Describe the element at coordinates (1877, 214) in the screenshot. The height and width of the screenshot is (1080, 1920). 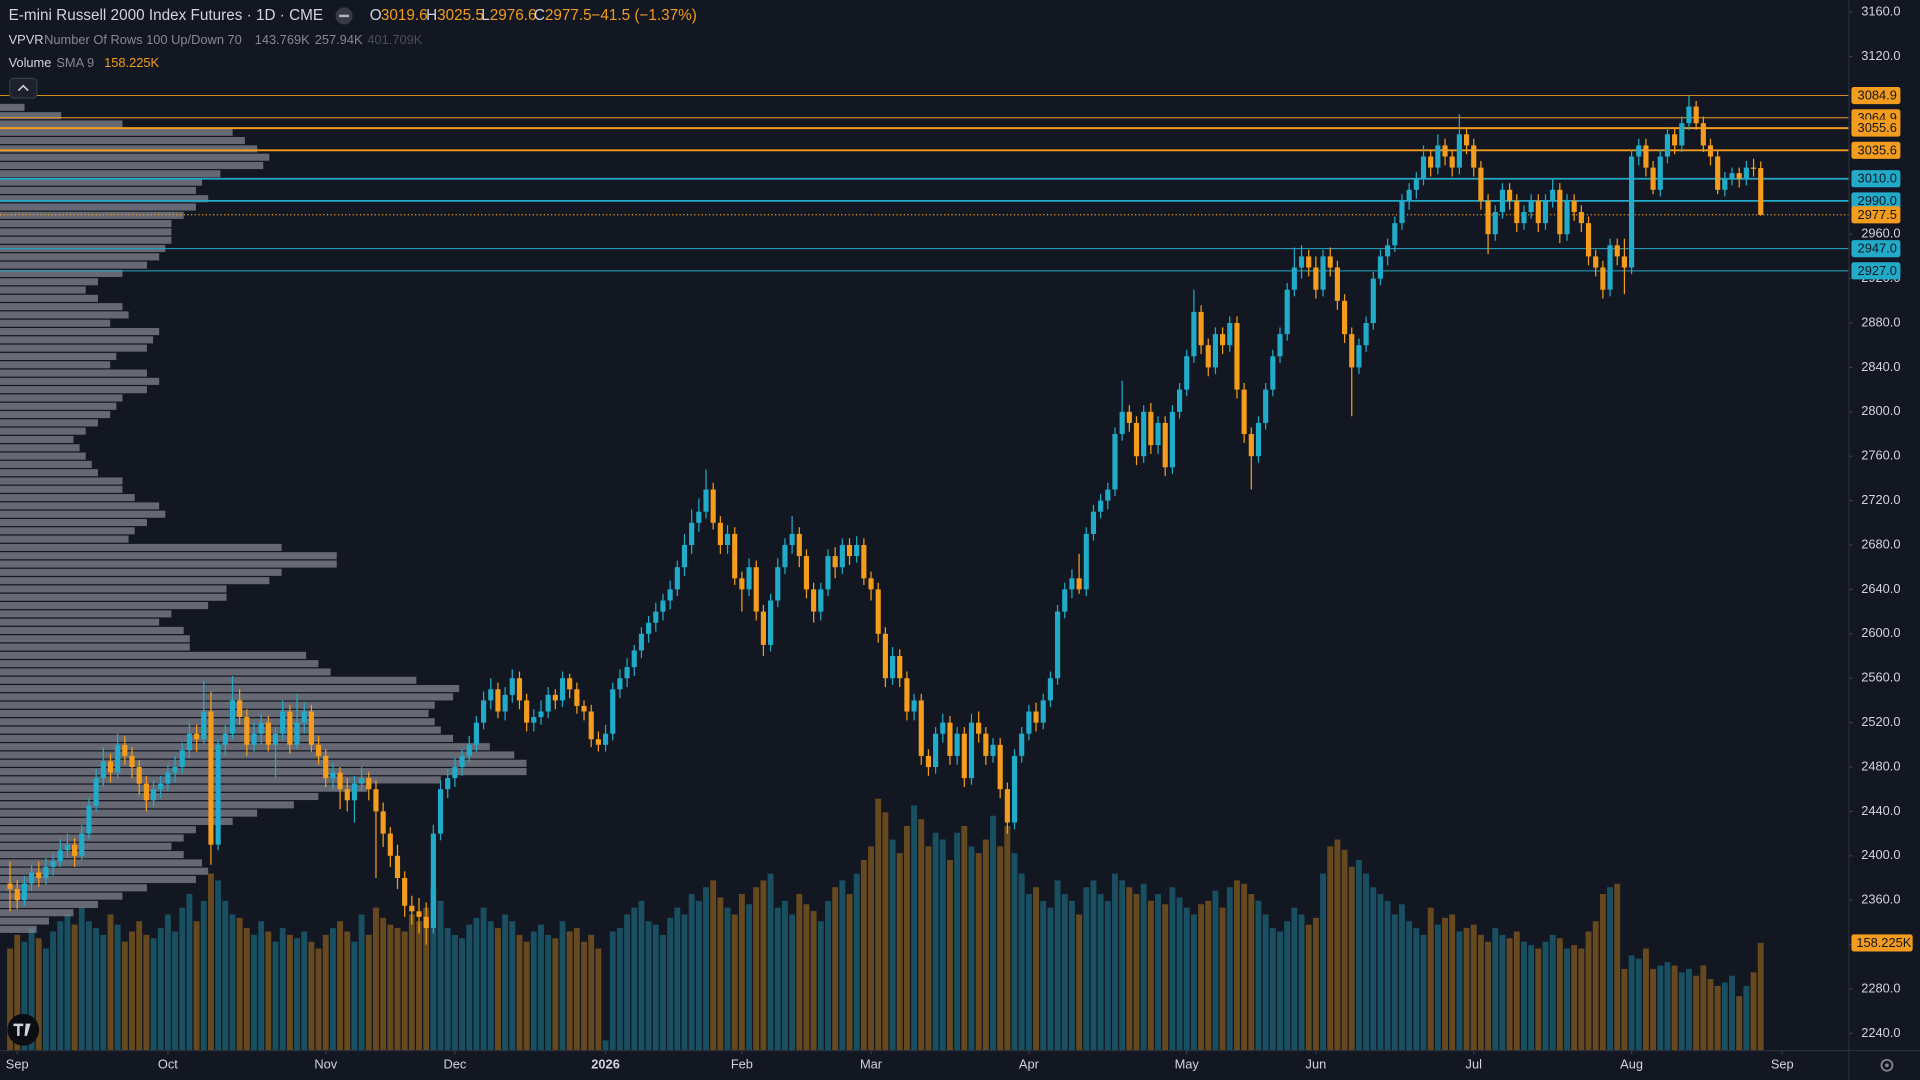
I see `last-price-label: 2977.5` at that location.